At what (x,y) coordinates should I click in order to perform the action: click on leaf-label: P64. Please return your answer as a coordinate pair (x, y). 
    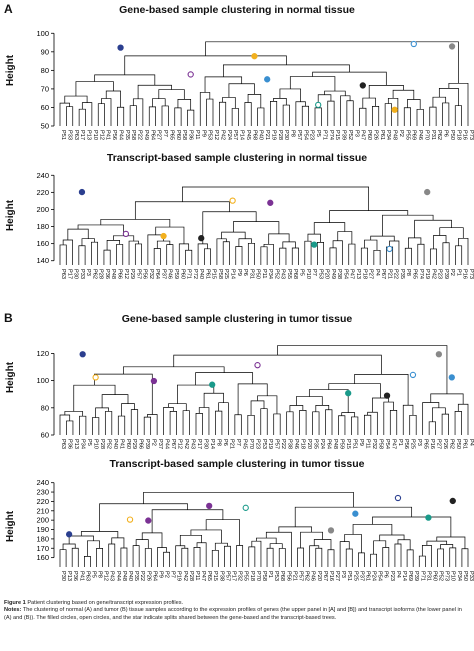
    Looking at the image, I should click on (329, 444).